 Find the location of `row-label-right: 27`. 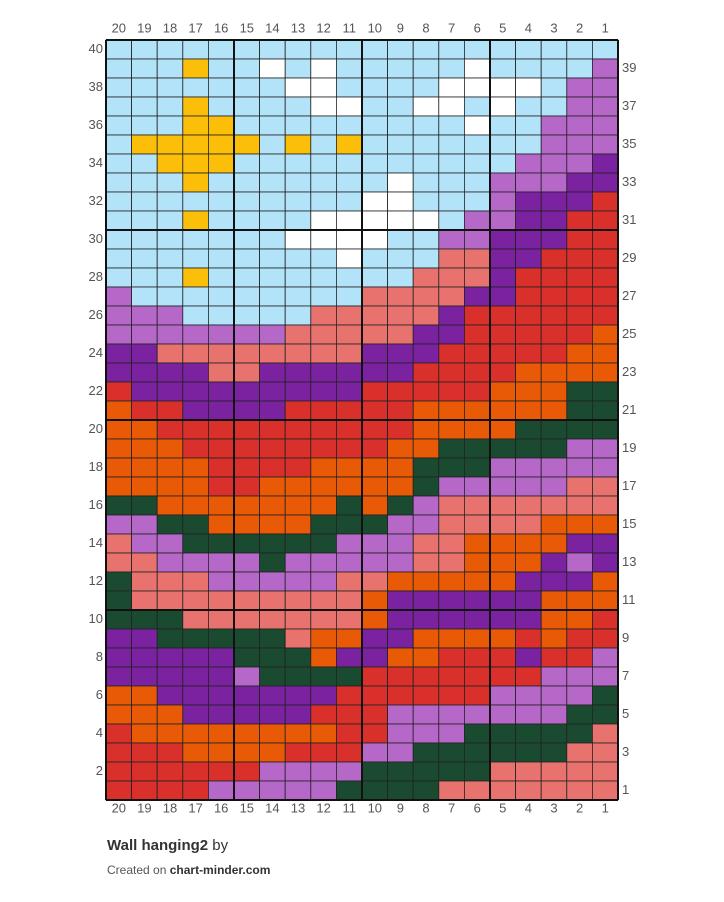

row-label-right: 27 is located at coordinates (629, 295).